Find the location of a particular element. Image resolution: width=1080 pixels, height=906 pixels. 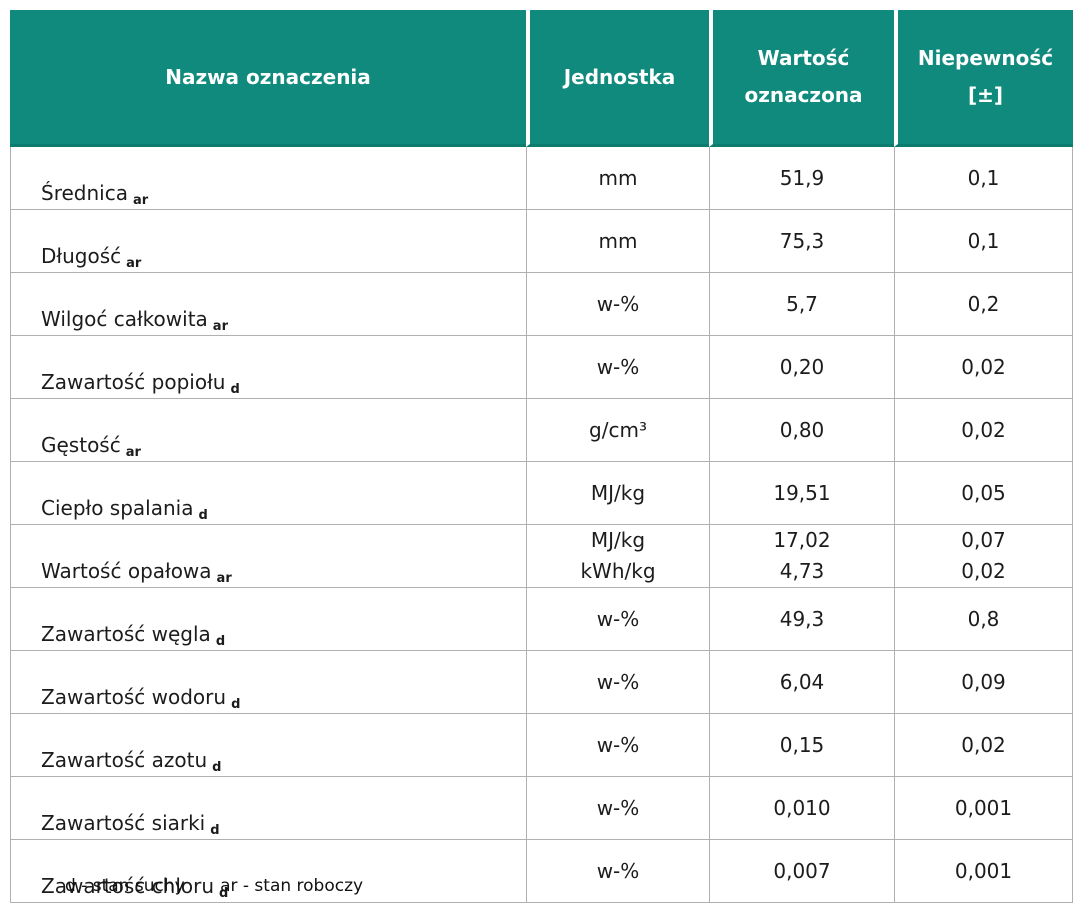

column-header-value: Wartość oznaczona is located at coordinates (801, 78).